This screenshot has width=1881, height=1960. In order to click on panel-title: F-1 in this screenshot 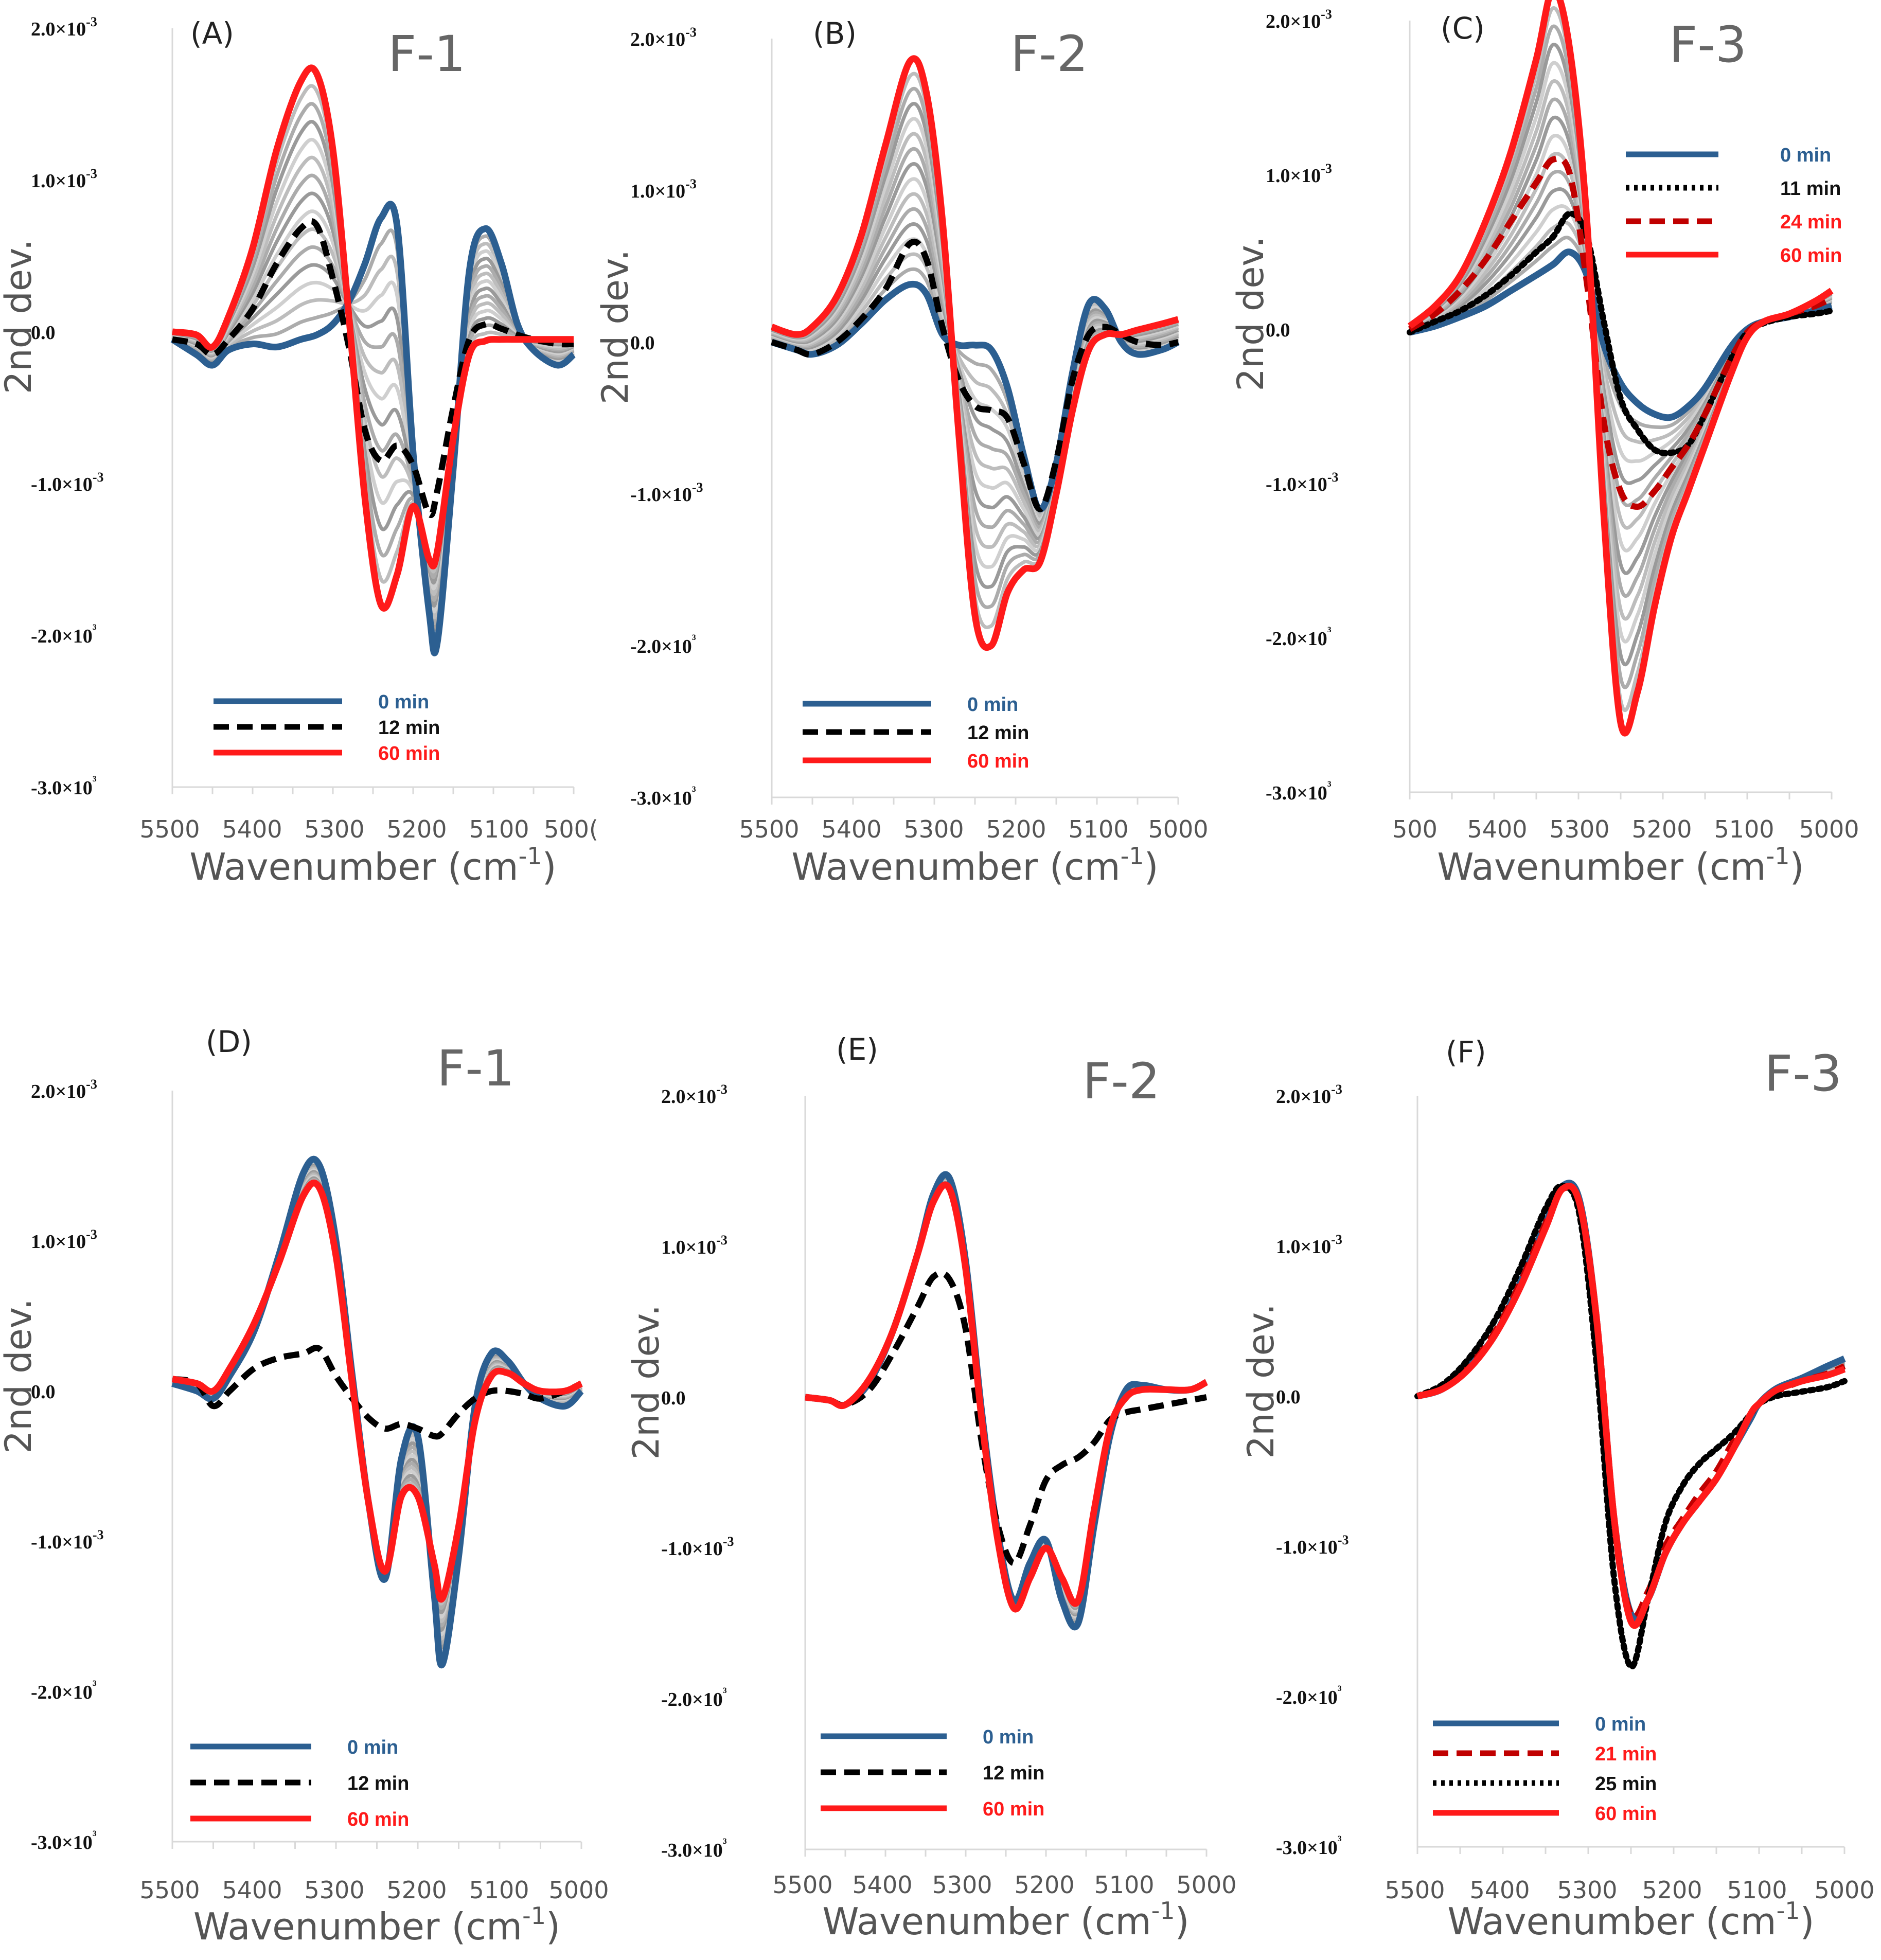, I will do `click(427, 54)`.